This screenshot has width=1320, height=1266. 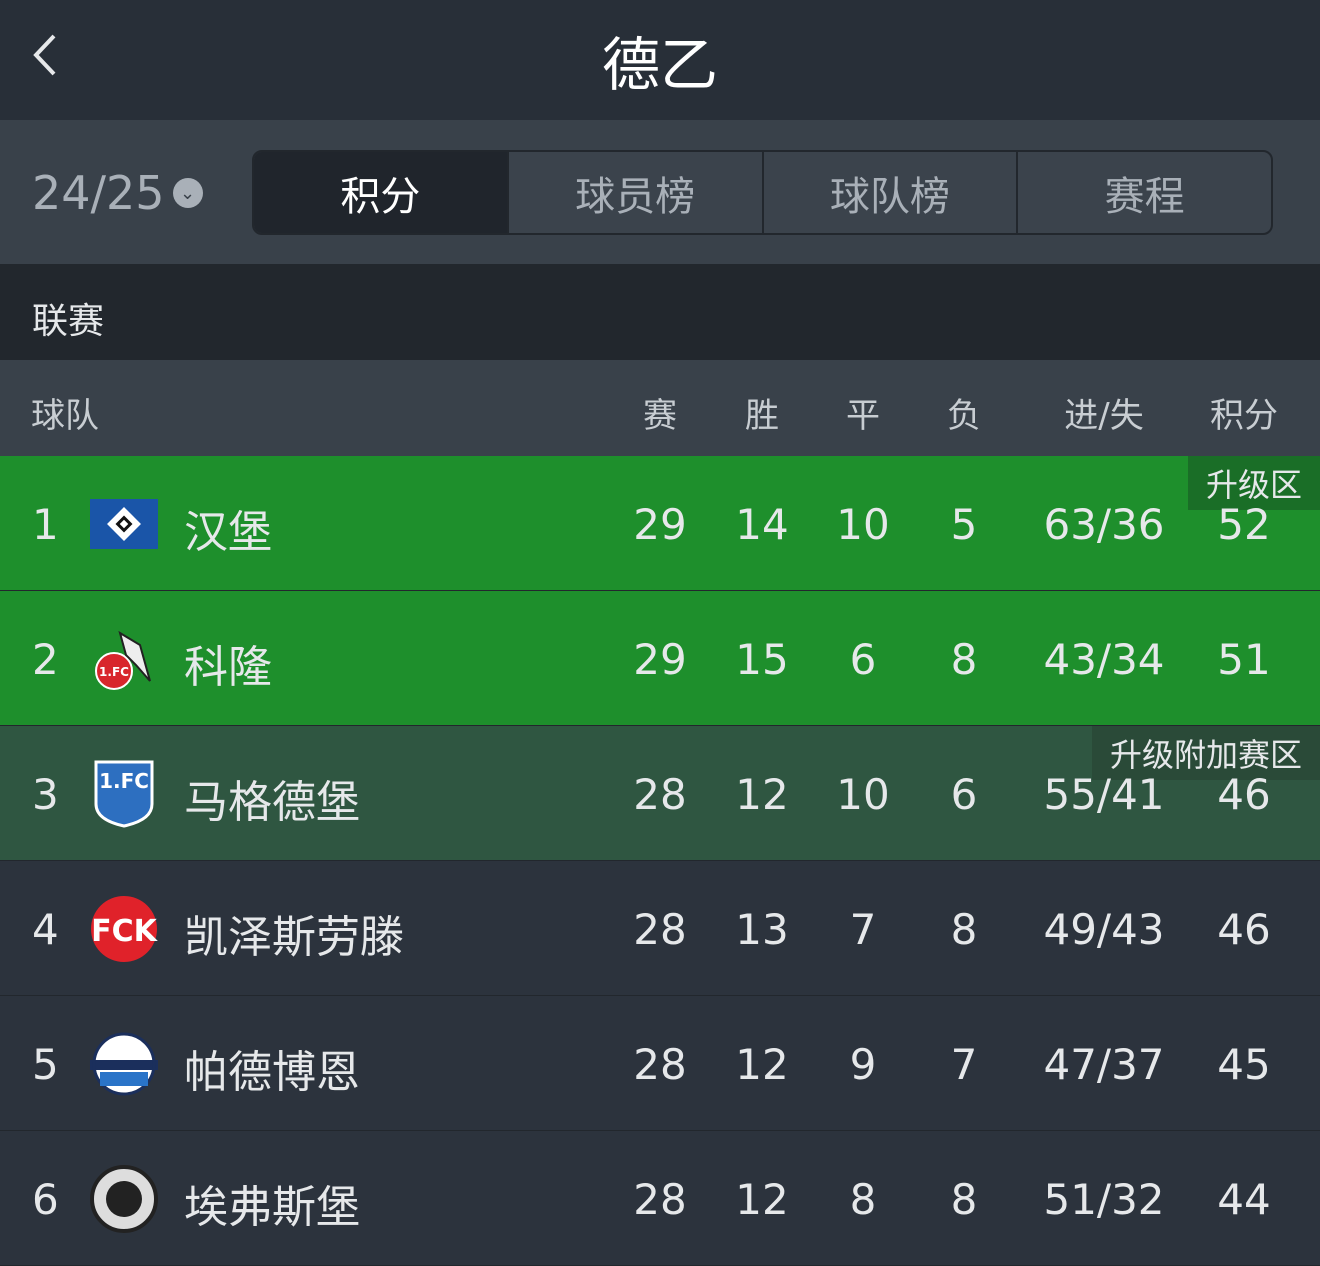 What do you see at coordinates (863, 929) in the screenshot?
I see `cell-drawn: 7` at bounding box center [863, 929].